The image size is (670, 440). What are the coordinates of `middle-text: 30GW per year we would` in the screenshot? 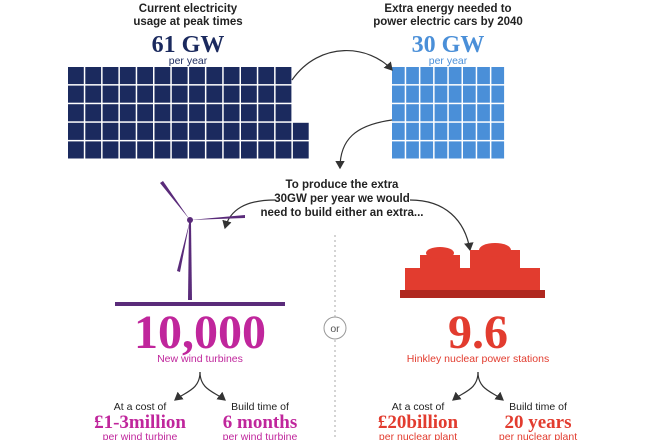 It's located at (341, 199).